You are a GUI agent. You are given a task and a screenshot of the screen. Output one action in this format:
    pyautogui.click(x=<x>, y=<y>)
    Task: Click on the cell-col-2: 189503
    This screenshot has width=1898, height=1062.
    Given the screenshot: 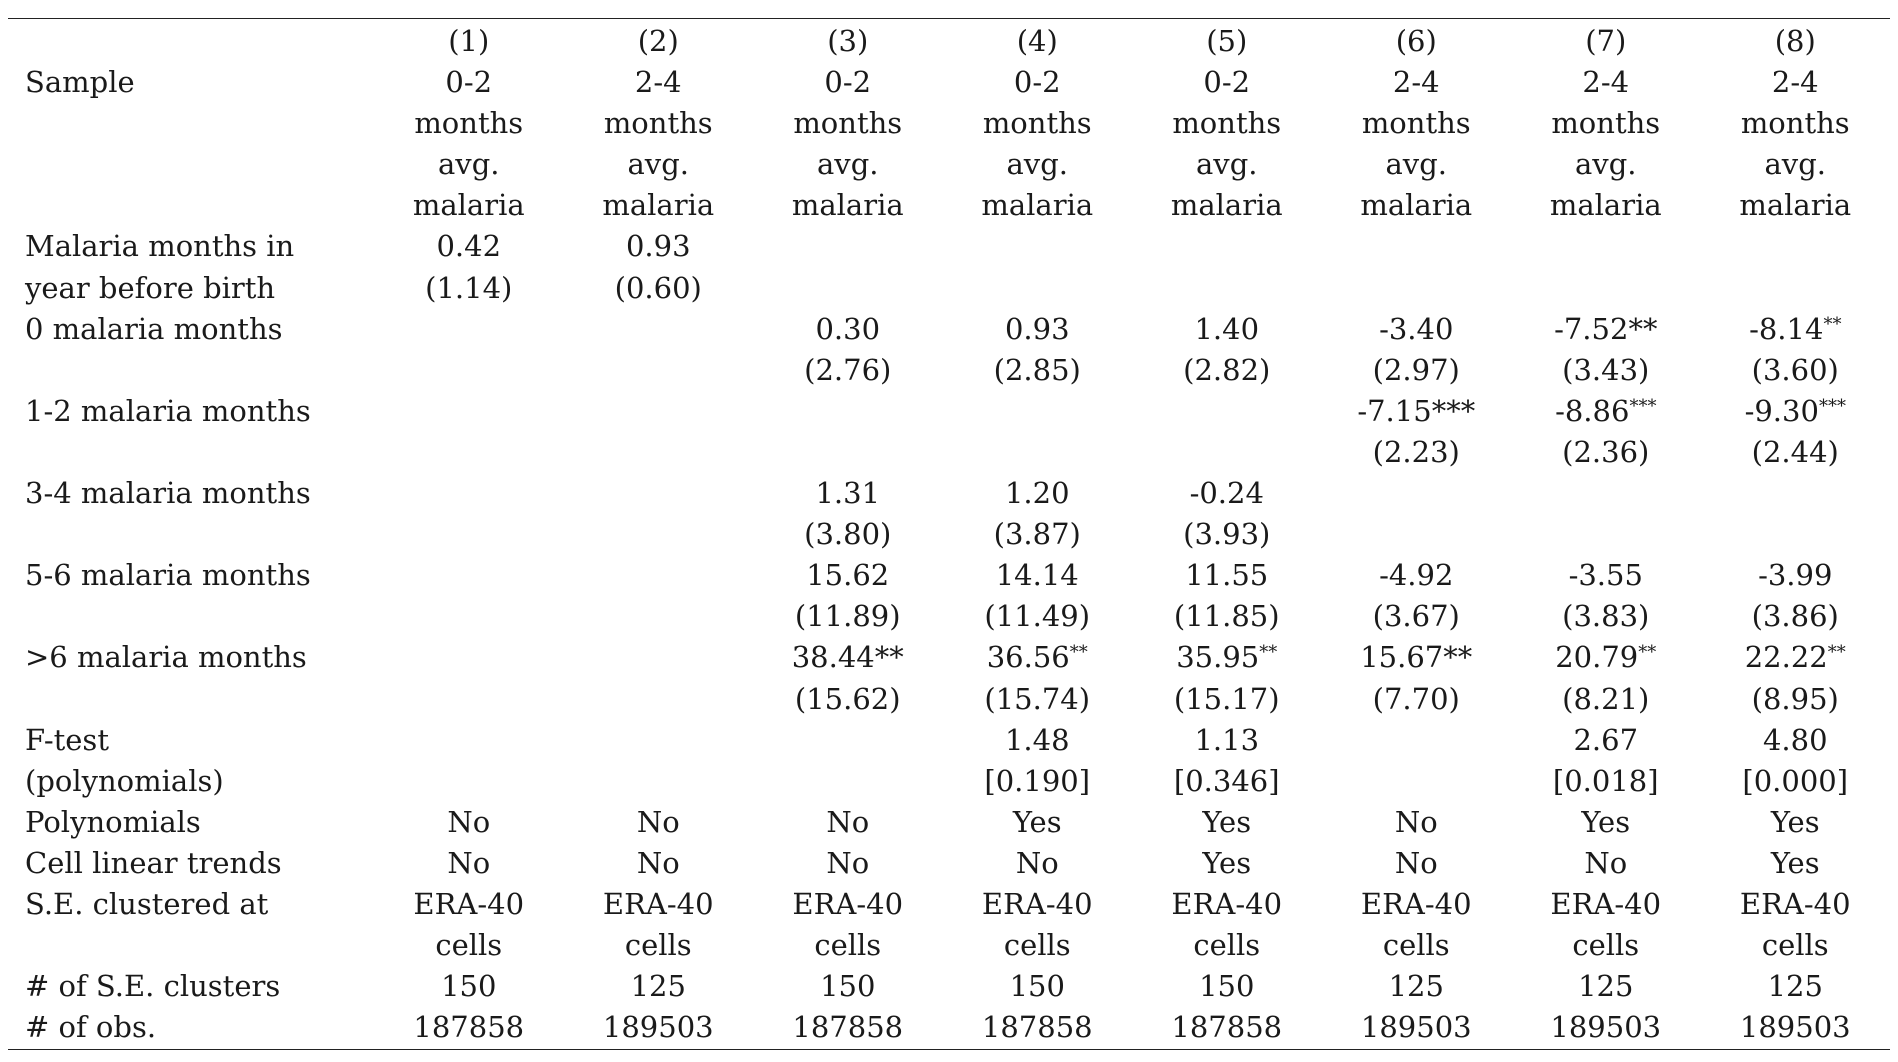 What is the action you would take?
    pyautogui.click(x=658, y=1027)
    